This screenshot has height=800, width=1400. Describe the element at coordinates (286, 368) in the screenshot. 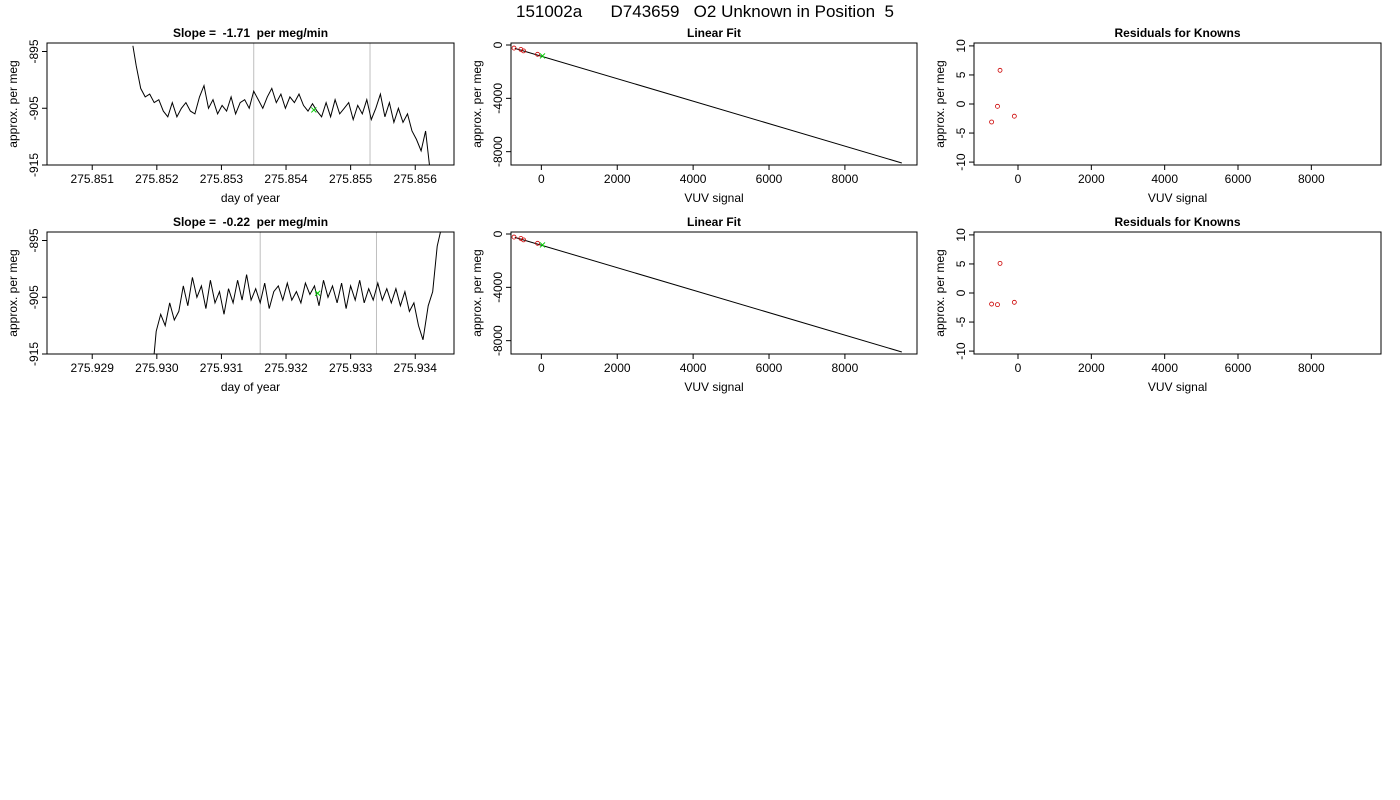

I see `x-tick-label: 275.932` at that location.